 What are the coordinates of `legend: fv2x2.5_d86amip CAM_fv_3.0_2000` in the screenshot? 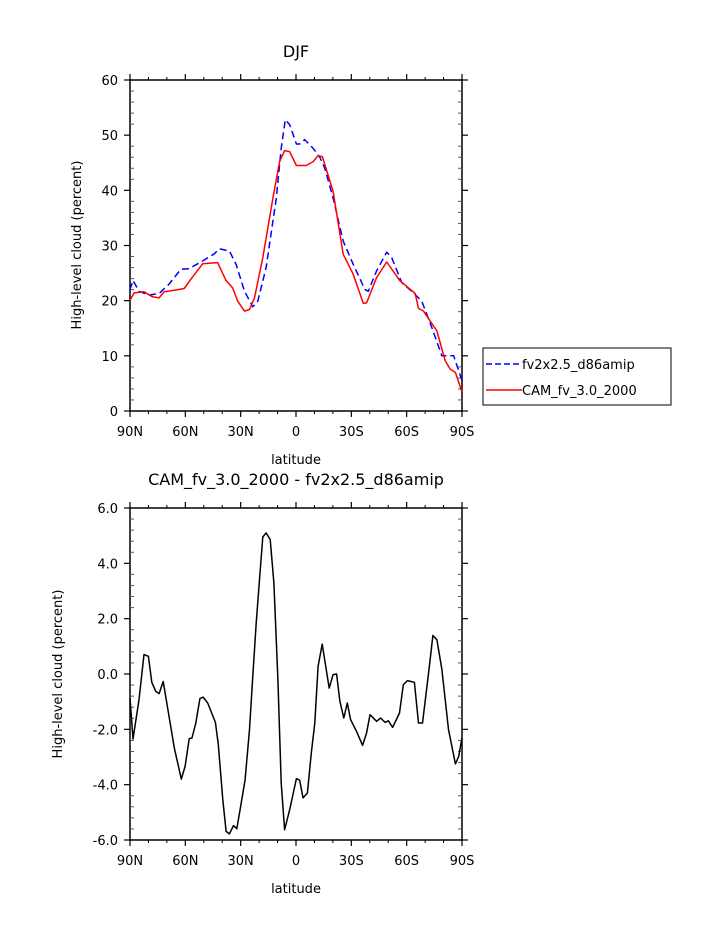 It's located at (577, 376).